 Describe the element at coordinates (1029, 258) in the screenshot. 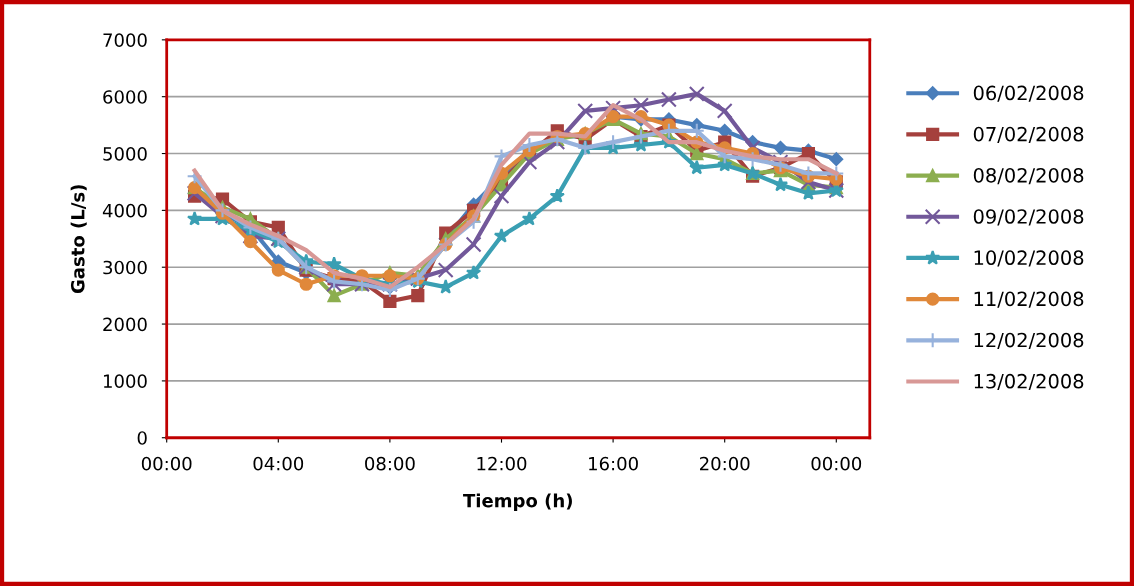

I see `legend-label: 10/02/2008` at that location.